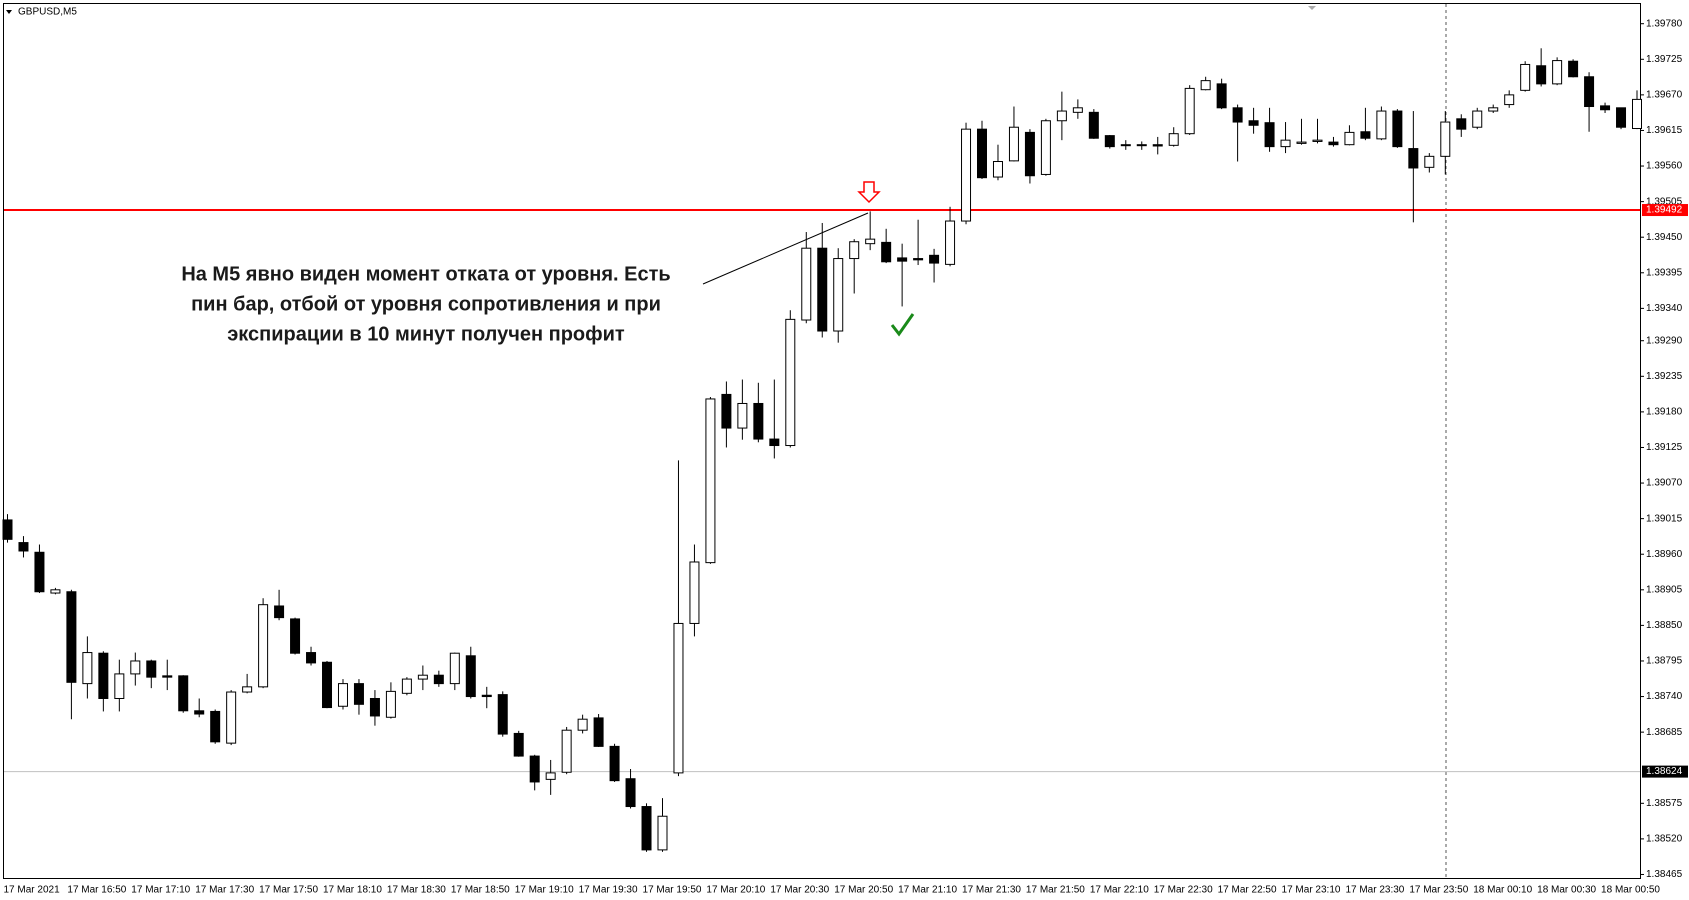 This screenshot has width=1689, height=900. I want to click on x-tick-label: 17 Mar 21:50, so click(1055, 890).